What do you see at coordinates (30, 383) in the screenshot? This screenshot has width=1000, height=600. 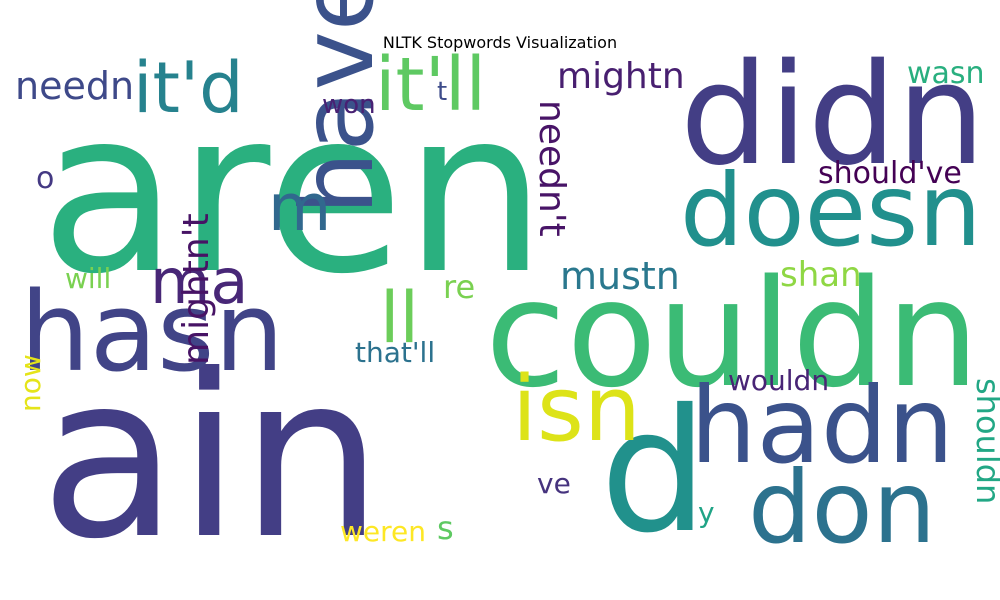 I see `word-now: now` at bounding box center [30, 383].